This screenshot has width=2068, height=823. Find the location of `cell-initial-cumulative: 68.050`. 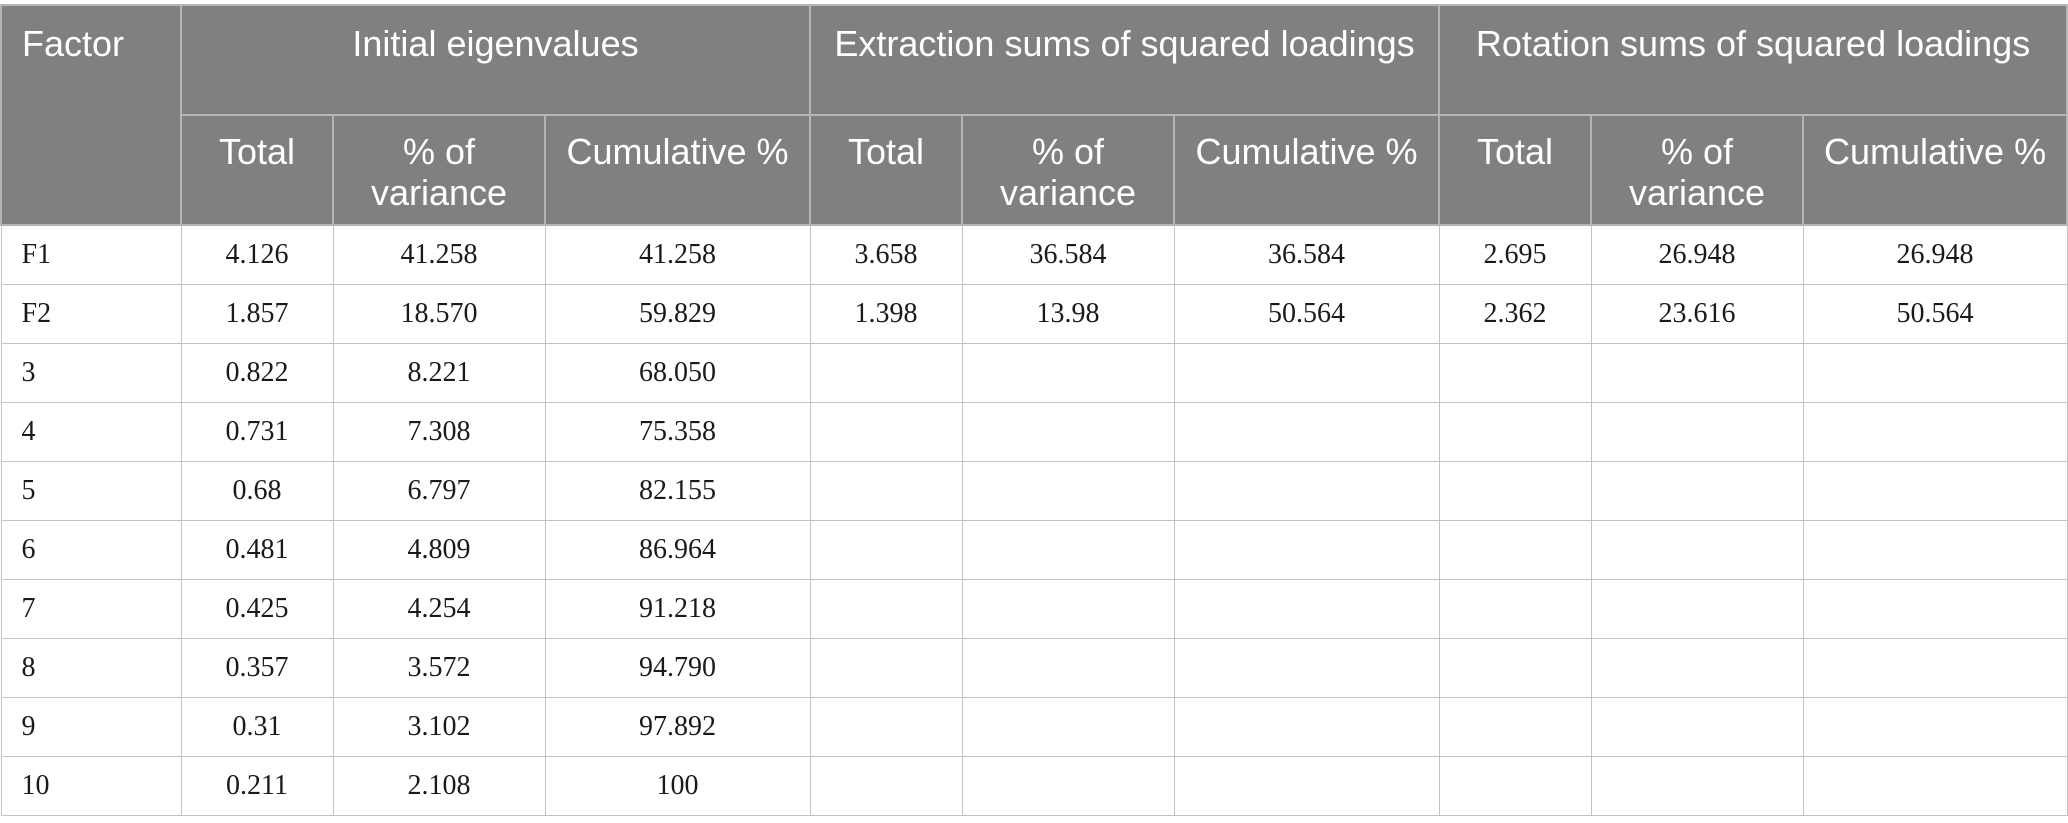

cell-initial-cumulative: 68.050 is located at coordinates (677, 373).